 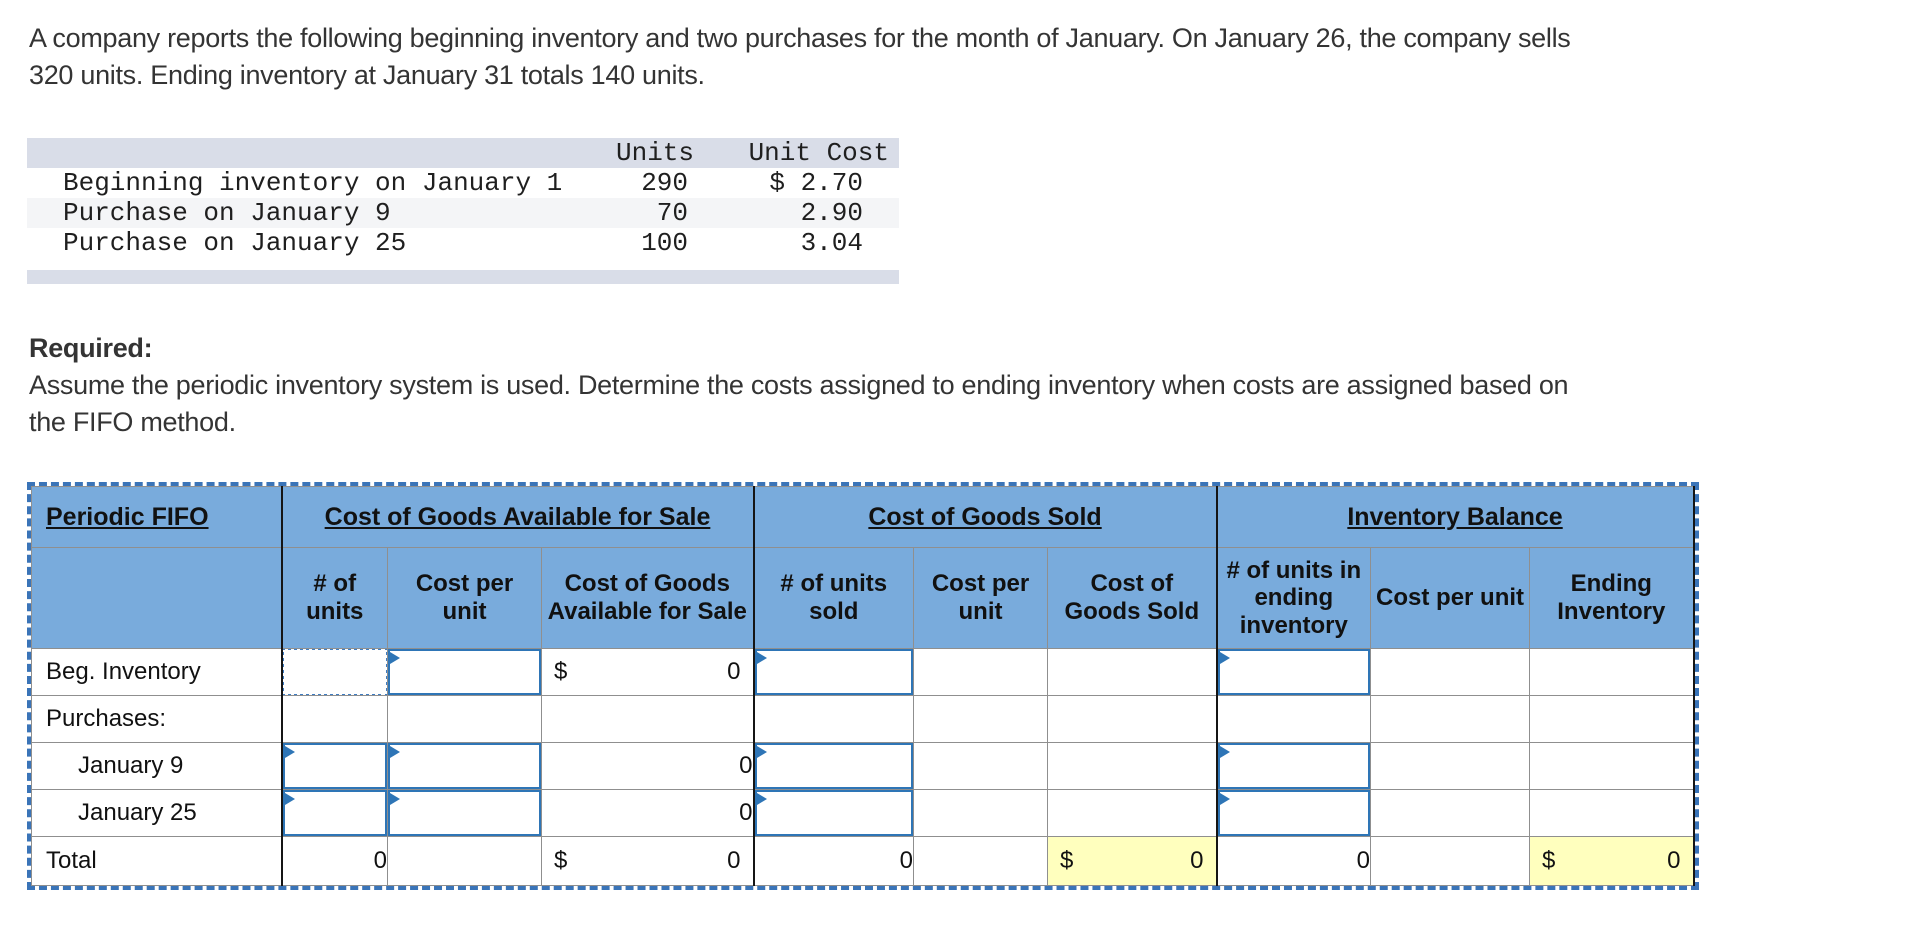 I want to click on section-header-cogs: Cost of Goods Sold, so click(x=985, y=517).